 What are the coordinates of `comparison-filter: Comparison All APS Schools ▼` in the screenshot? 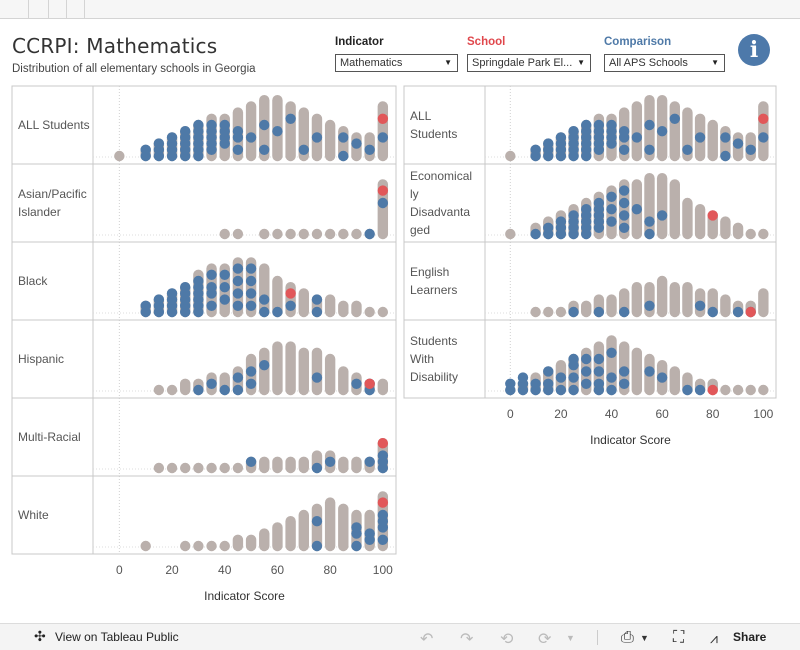 It's located at (664, 54).